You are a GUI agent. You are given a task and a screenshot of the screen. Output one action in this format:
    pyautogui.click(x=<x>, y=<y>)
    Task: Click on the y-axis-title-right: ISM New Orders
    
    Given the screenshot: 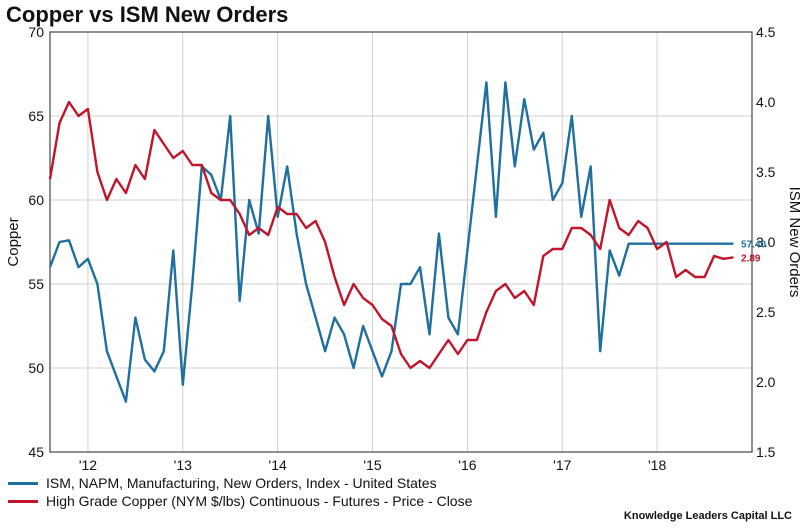 What is the action you would take?
    pyautogui.click(x=793, y=242)
    